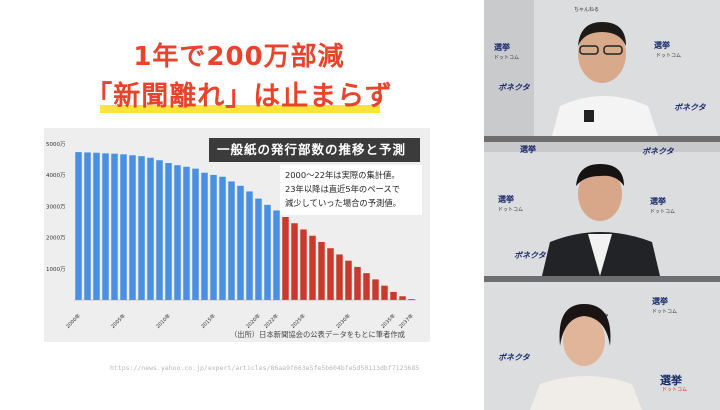  What do you see at coordinates (317, 334) in the screenshot?
I see `chart-source: （出所）日本新聞協会の公表データをもとに筆者作成` at bounding box center [317, 334].